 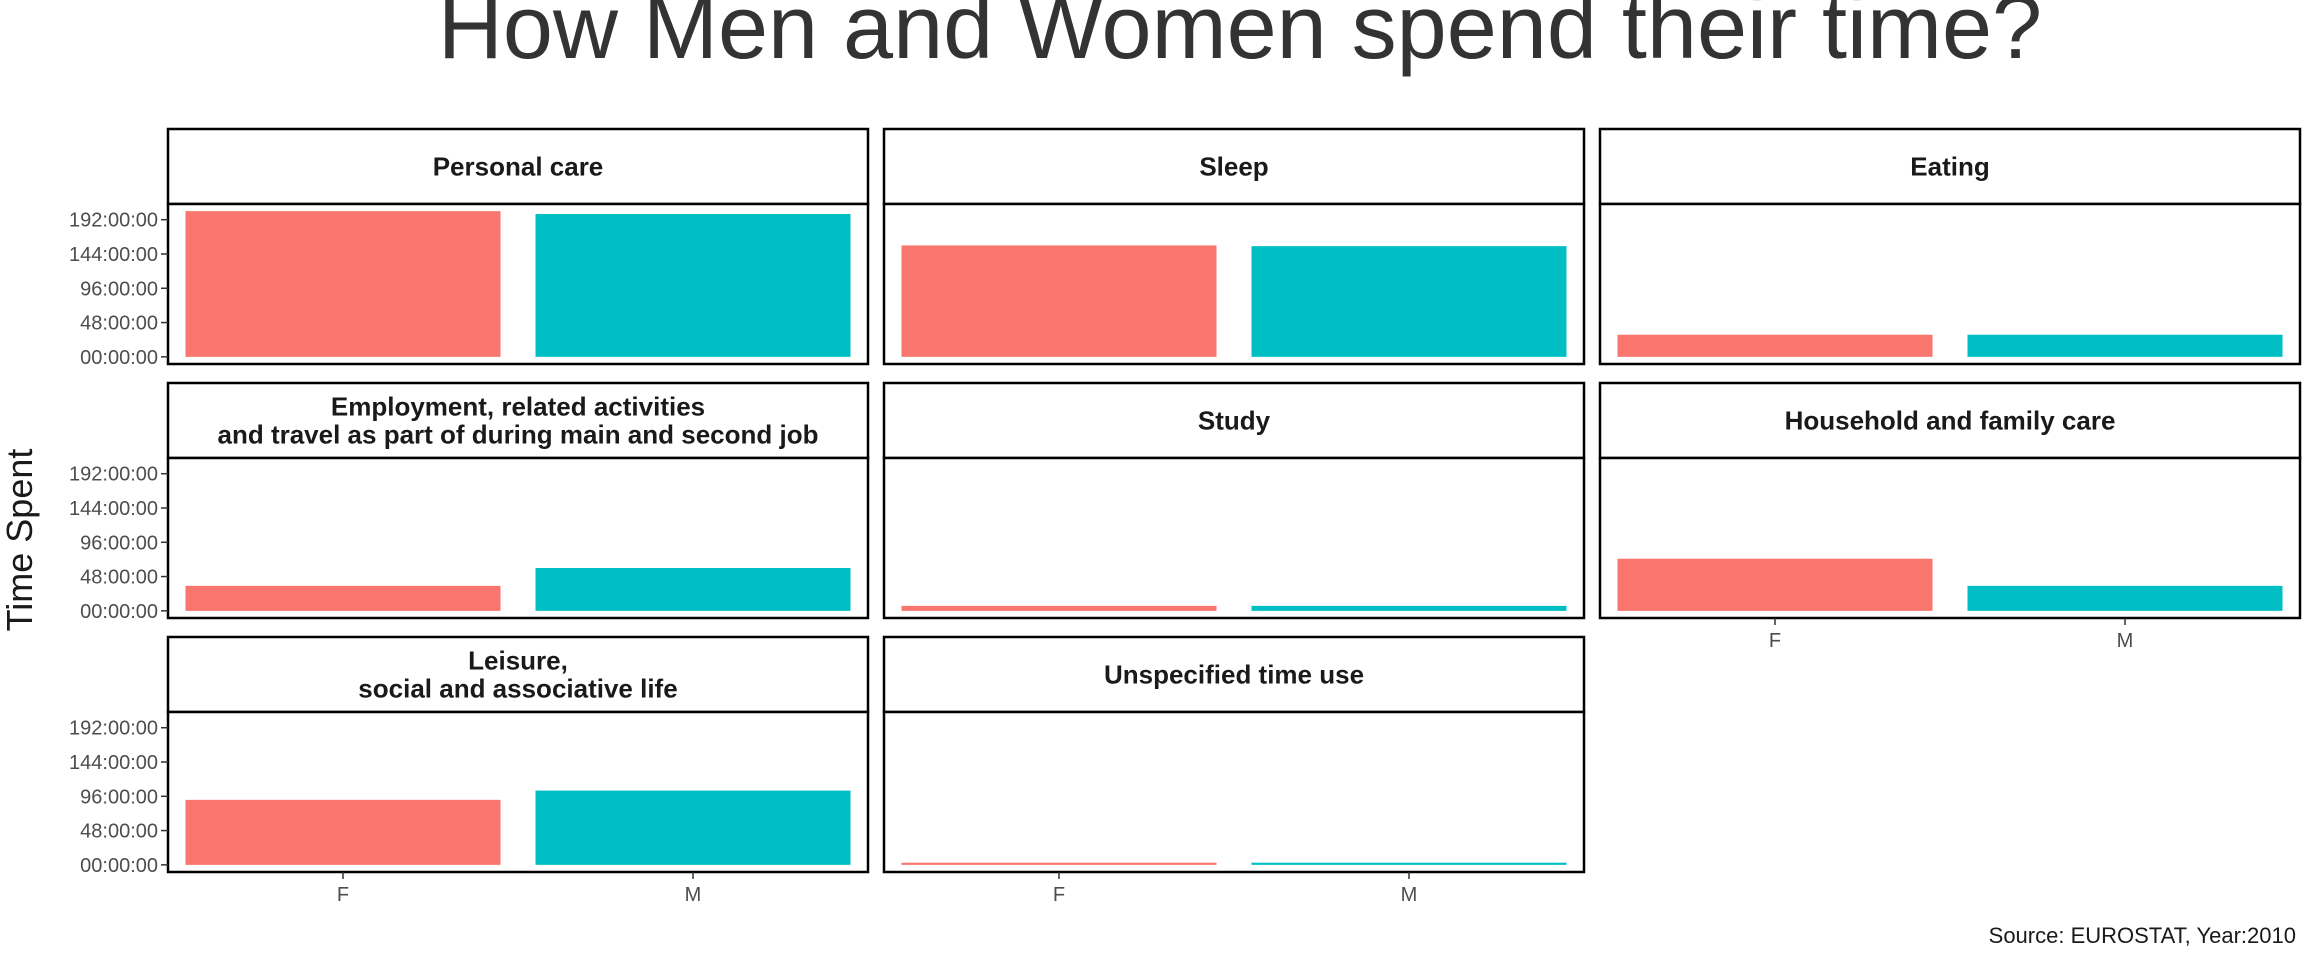 What do you see at coordinates (2142, 935) in the screenshot?
I see `caption: Source: EUROSTAT, Year:2010` at bounding box center [2142, 935].